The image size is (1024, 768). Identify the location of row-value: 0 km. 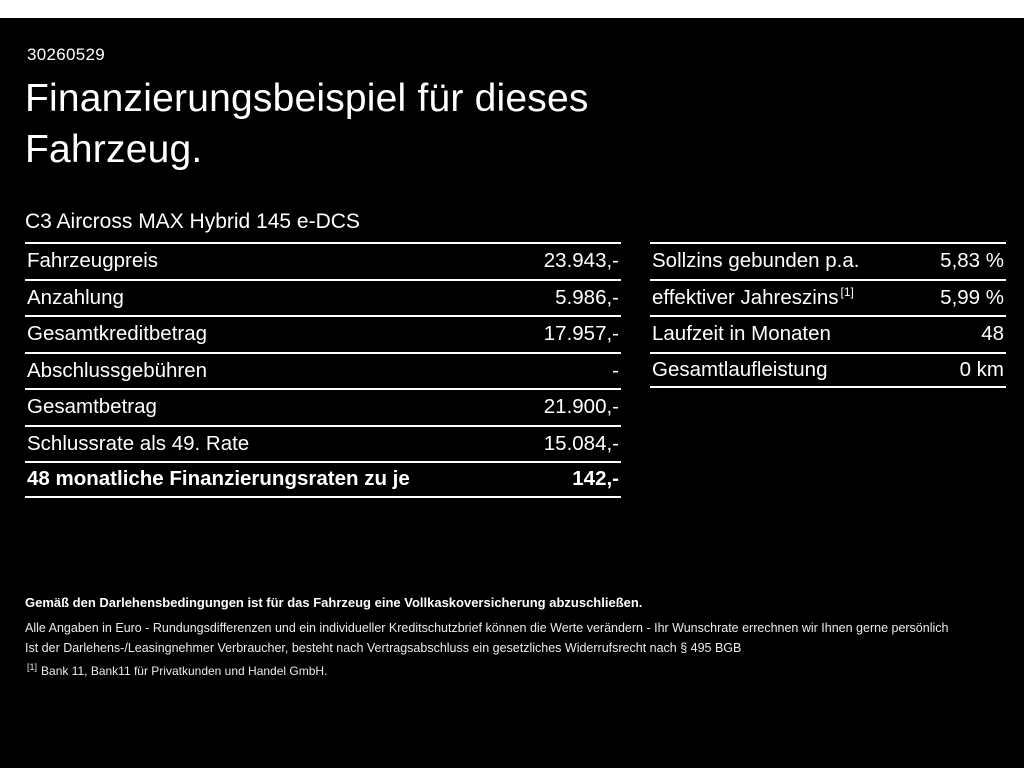
(981, 369).